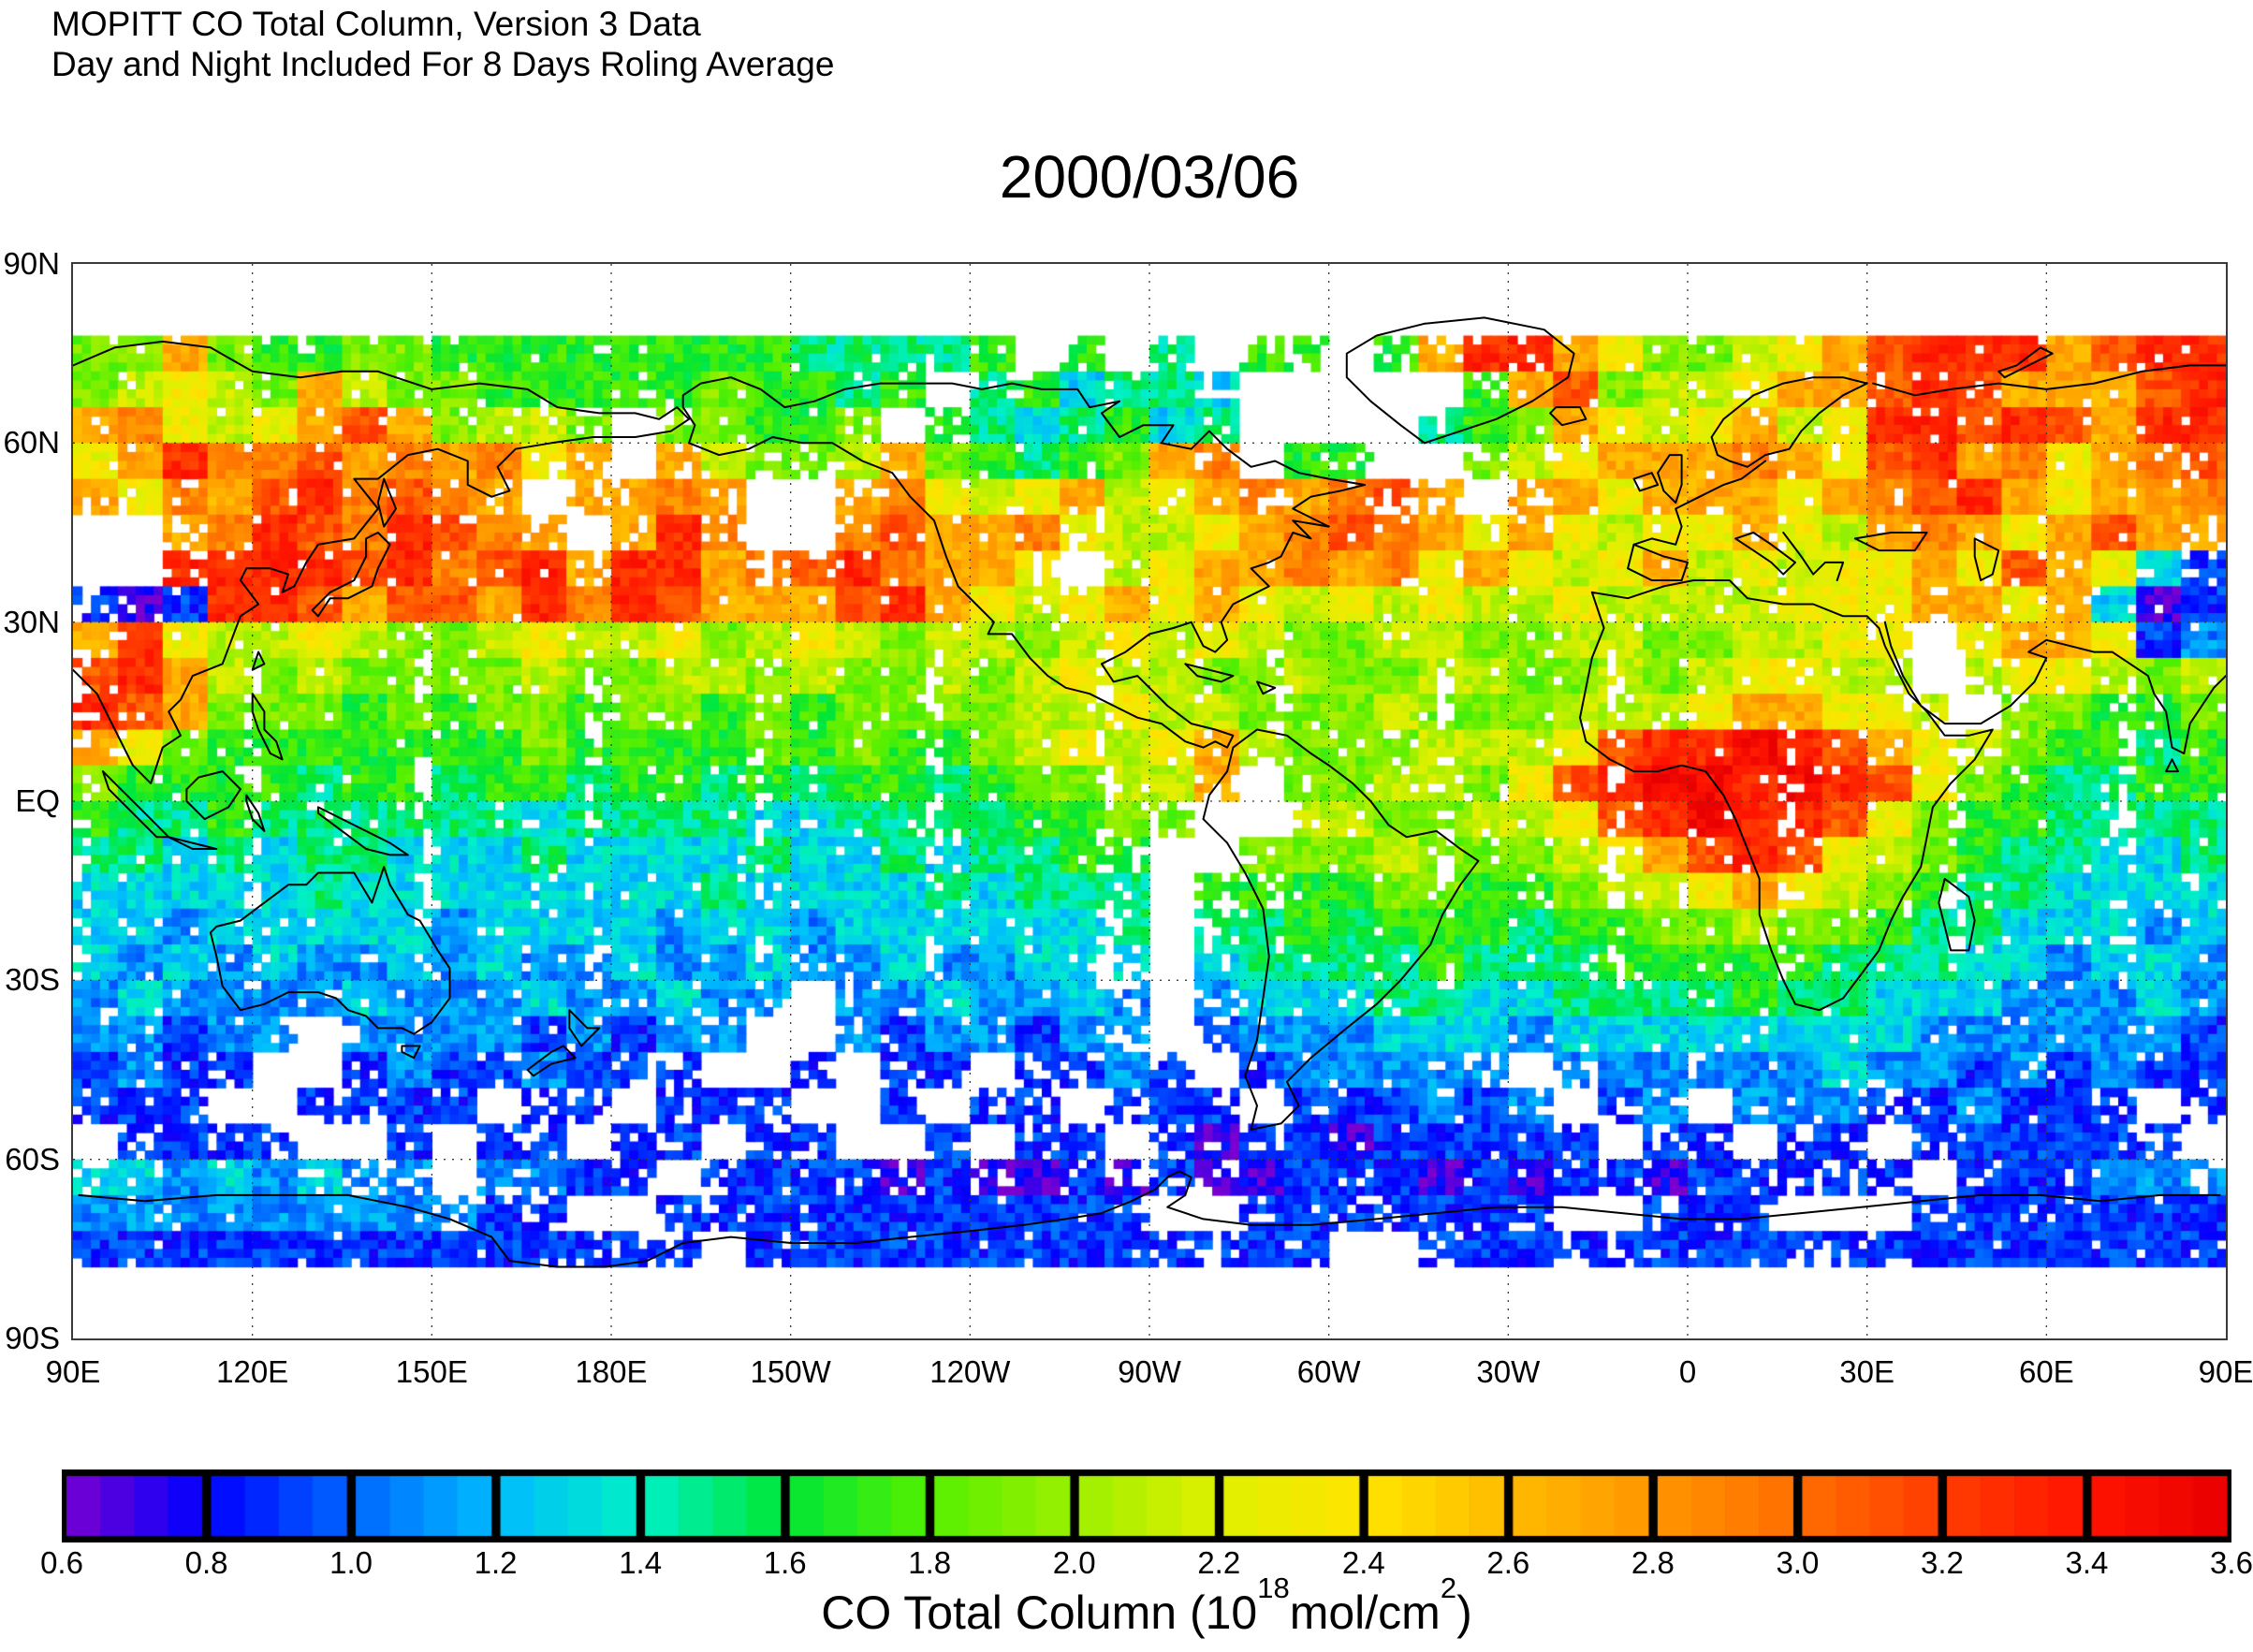 The height and width of the screenshot is (1652, 2253). I want to click on colorbar-tick-1.6: 1.6, so click(785, 1562).